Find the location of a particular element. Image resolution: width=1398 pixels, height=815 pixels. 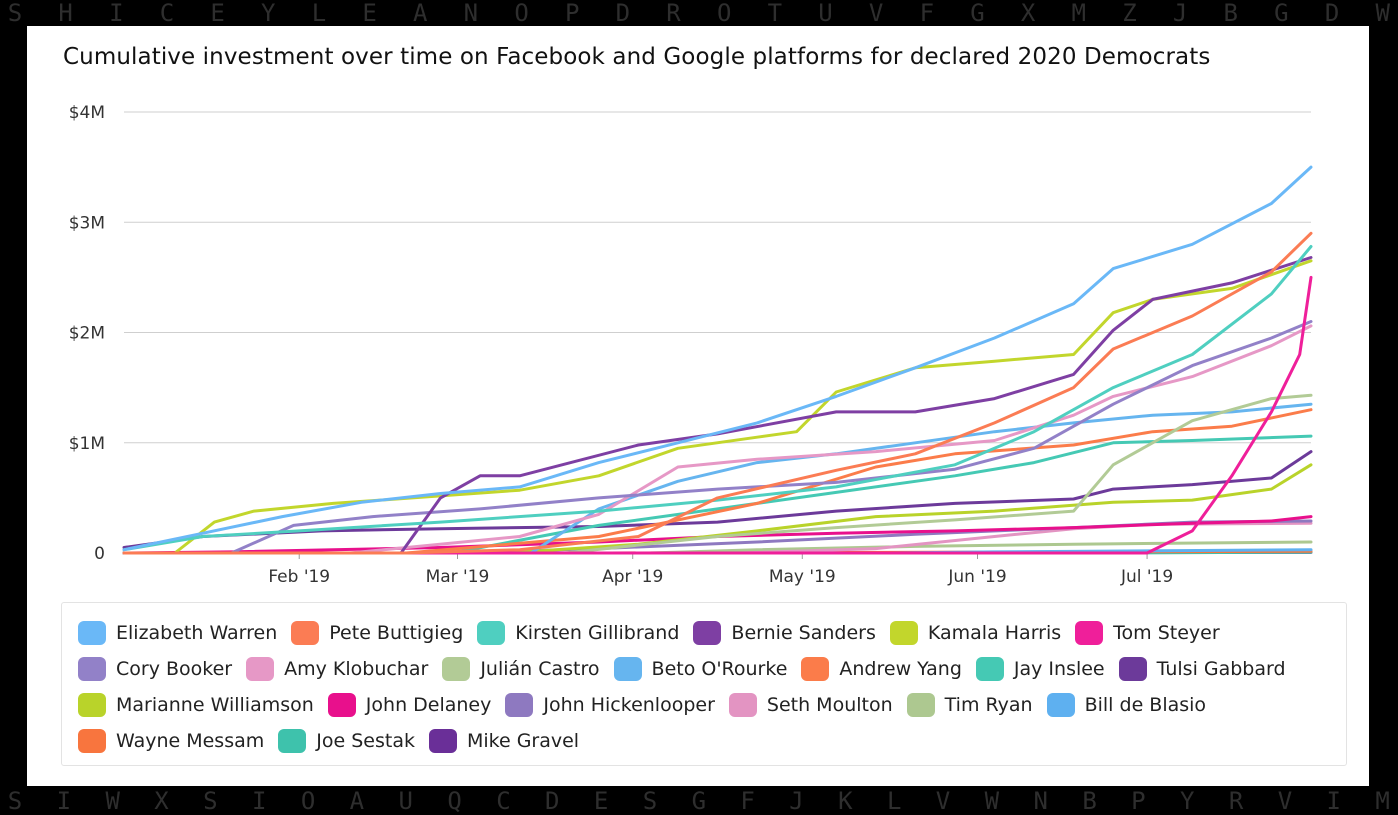

legend-item-18: Bill de Blasio is located at coordinates (1126, 705).